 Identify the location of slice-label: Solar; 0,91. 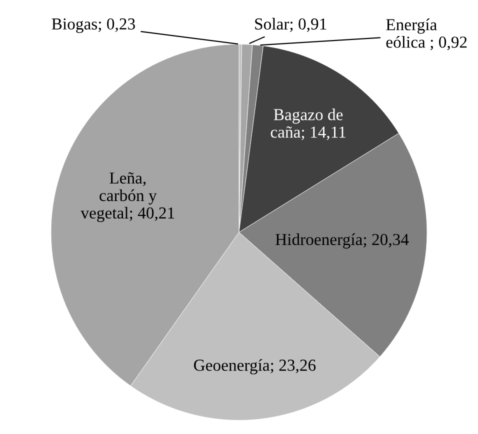
(290, 25).